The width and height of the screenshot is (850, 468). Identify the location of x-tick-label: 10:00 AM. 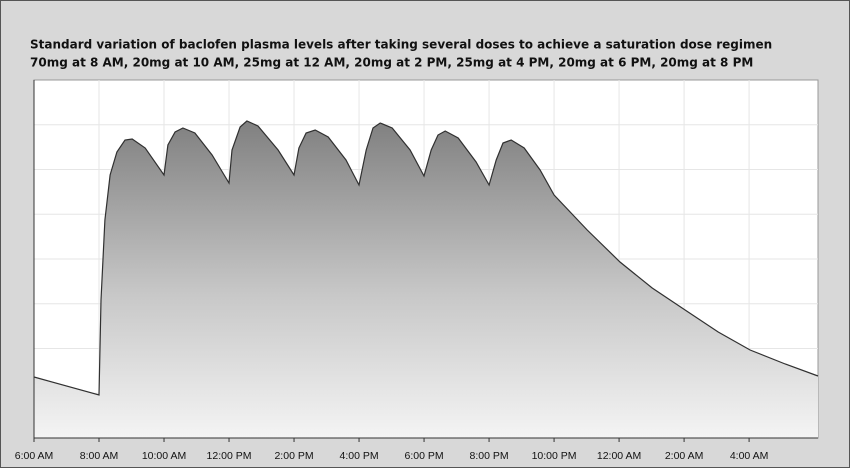
(164, 456).